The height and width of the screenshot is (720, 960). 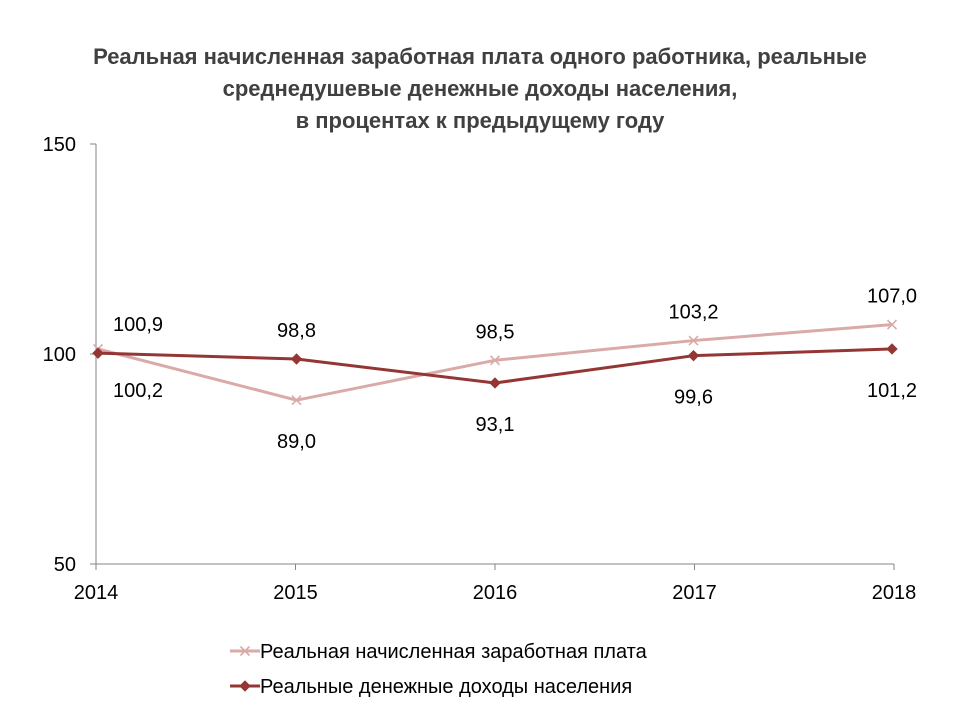 I want to click on wages-data-label: 107,0, so click(x=892, y=297).